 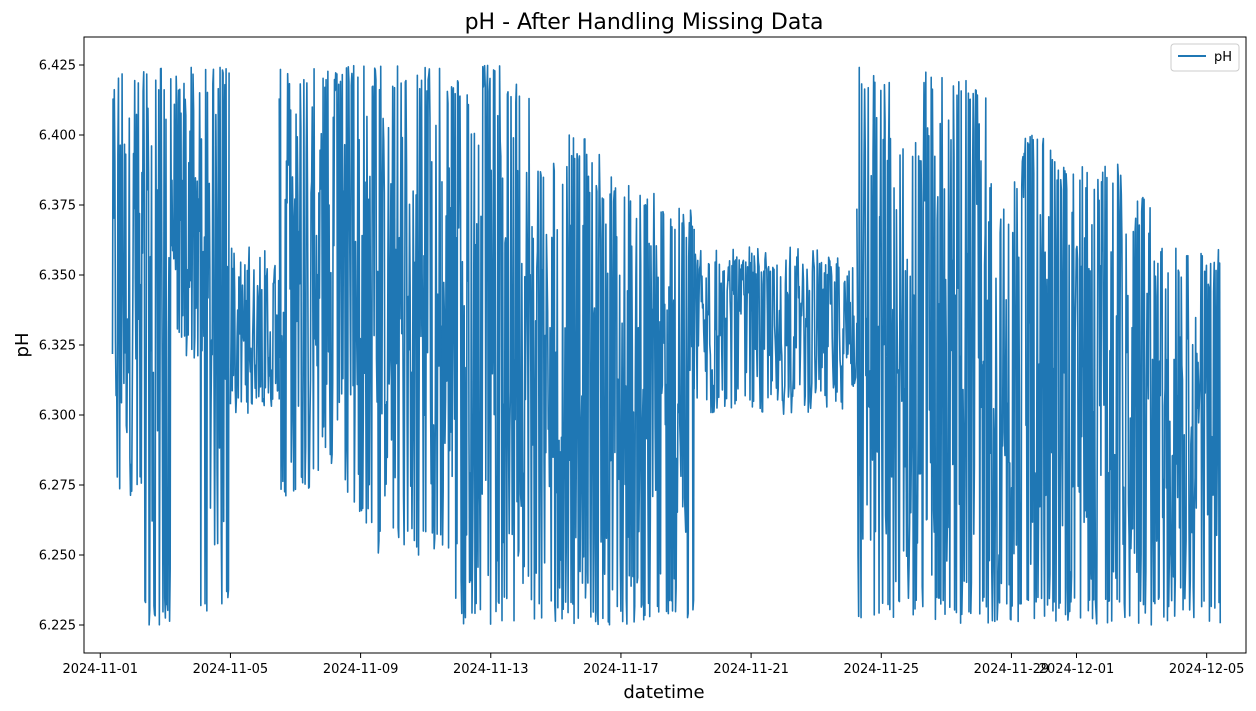 I want to click on x-tick-label: 2024-11-09, so click(x=361, y=669).